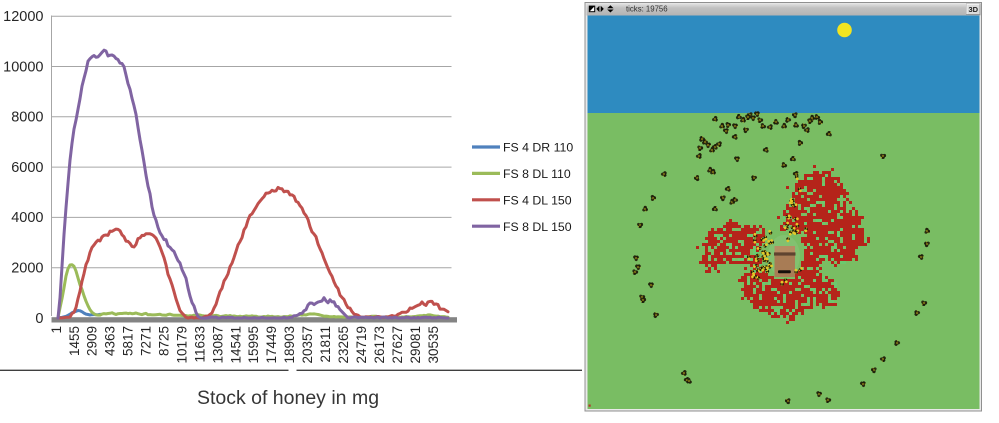 The image size is (999, 423). Describe the element at coordinates (397, 345) in the screenshot. I see `svg-text: 27627` at that location.